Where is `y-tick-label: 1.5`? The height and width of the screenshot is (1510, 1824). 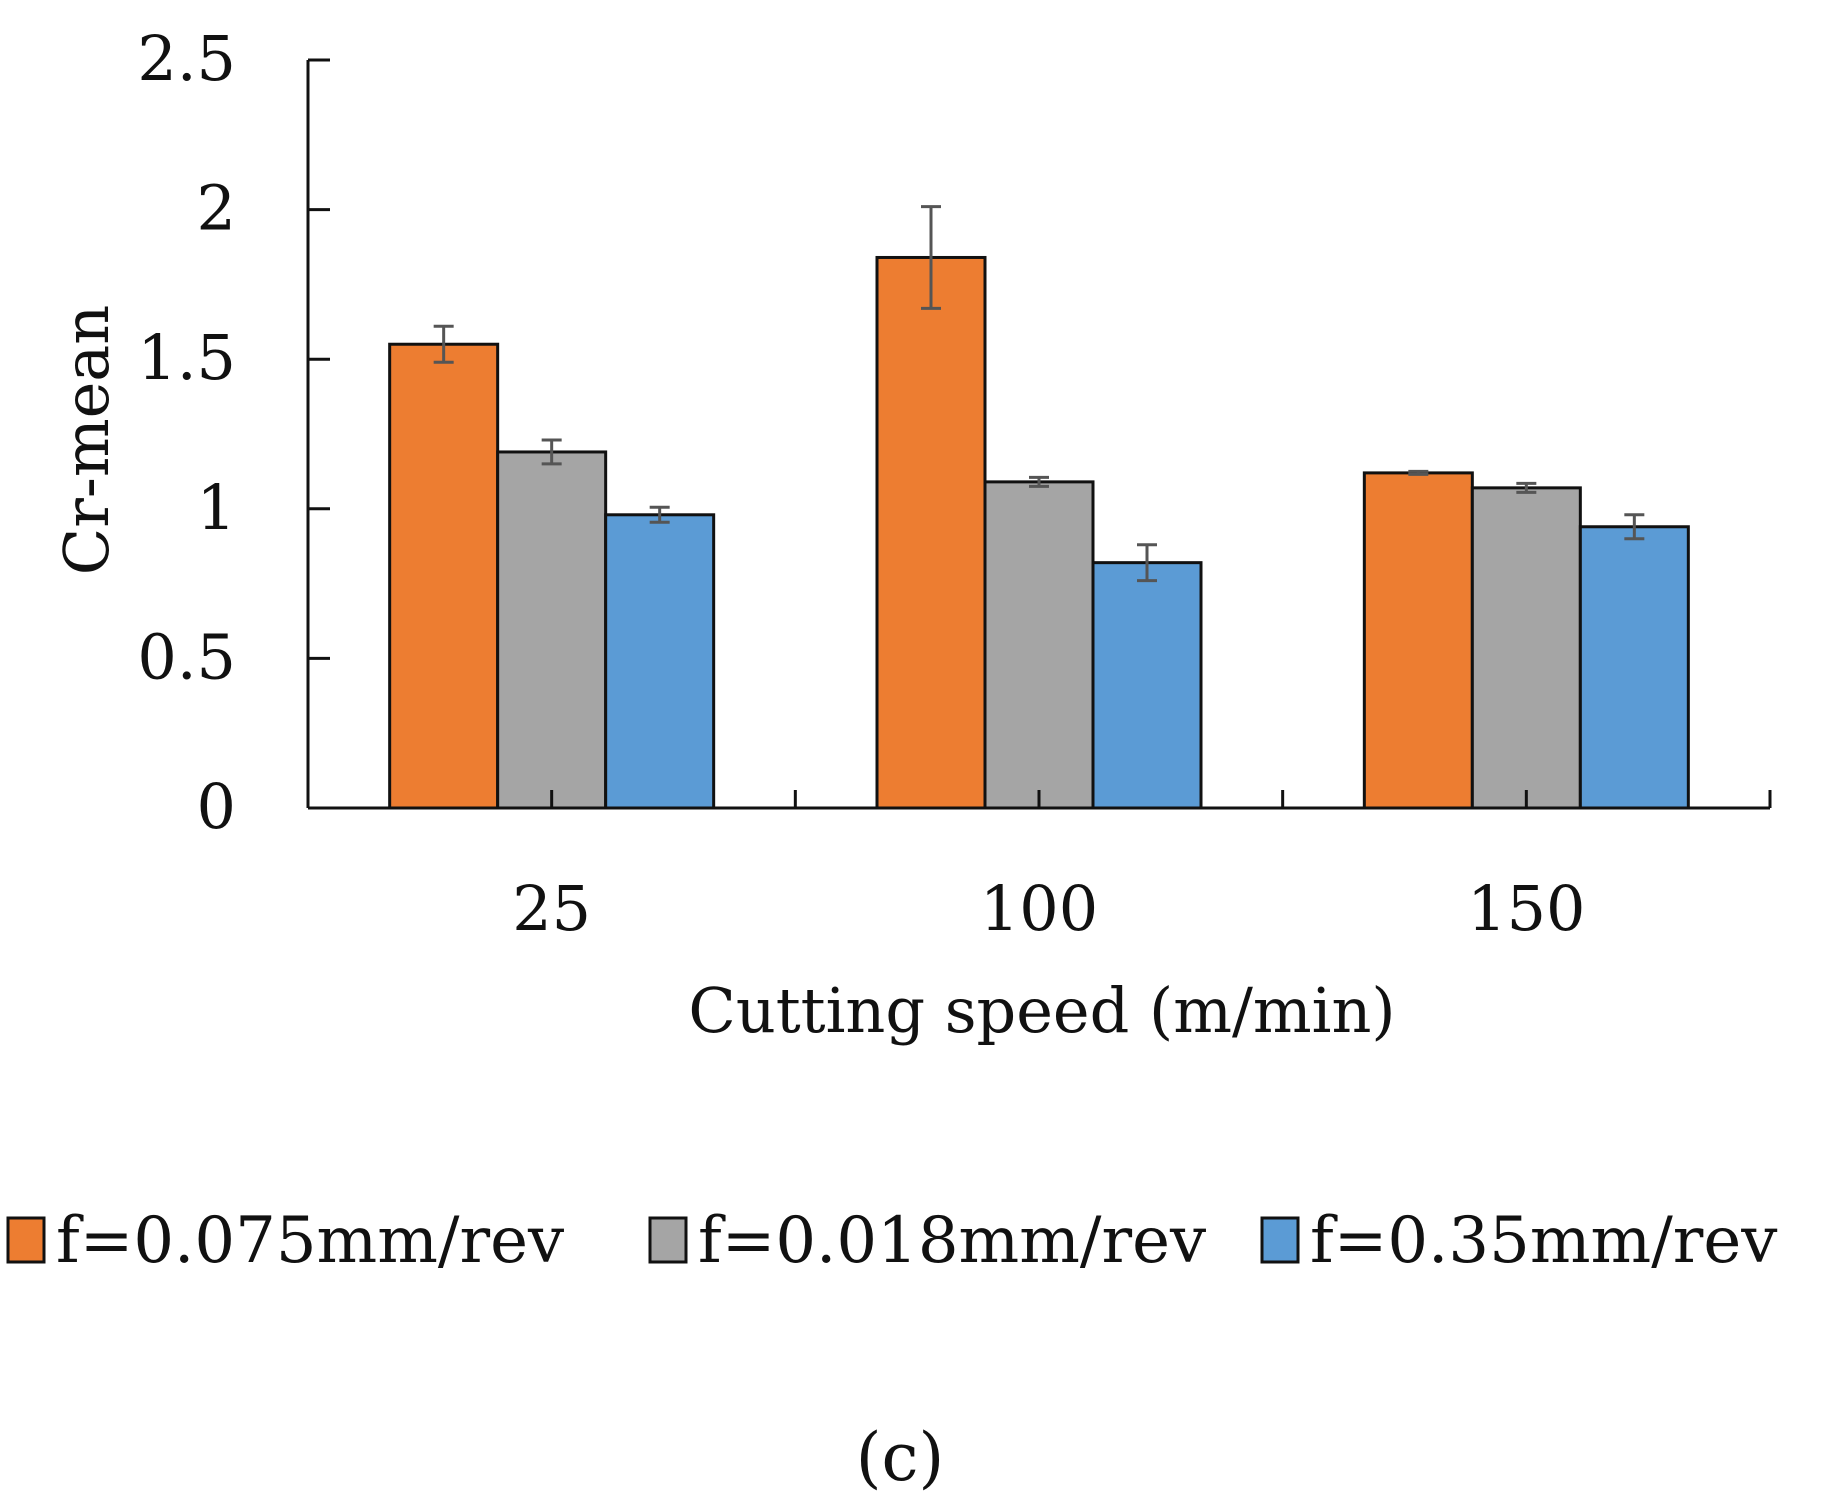
y-tick-label: 1.5 is located at coordinates (186, 357).